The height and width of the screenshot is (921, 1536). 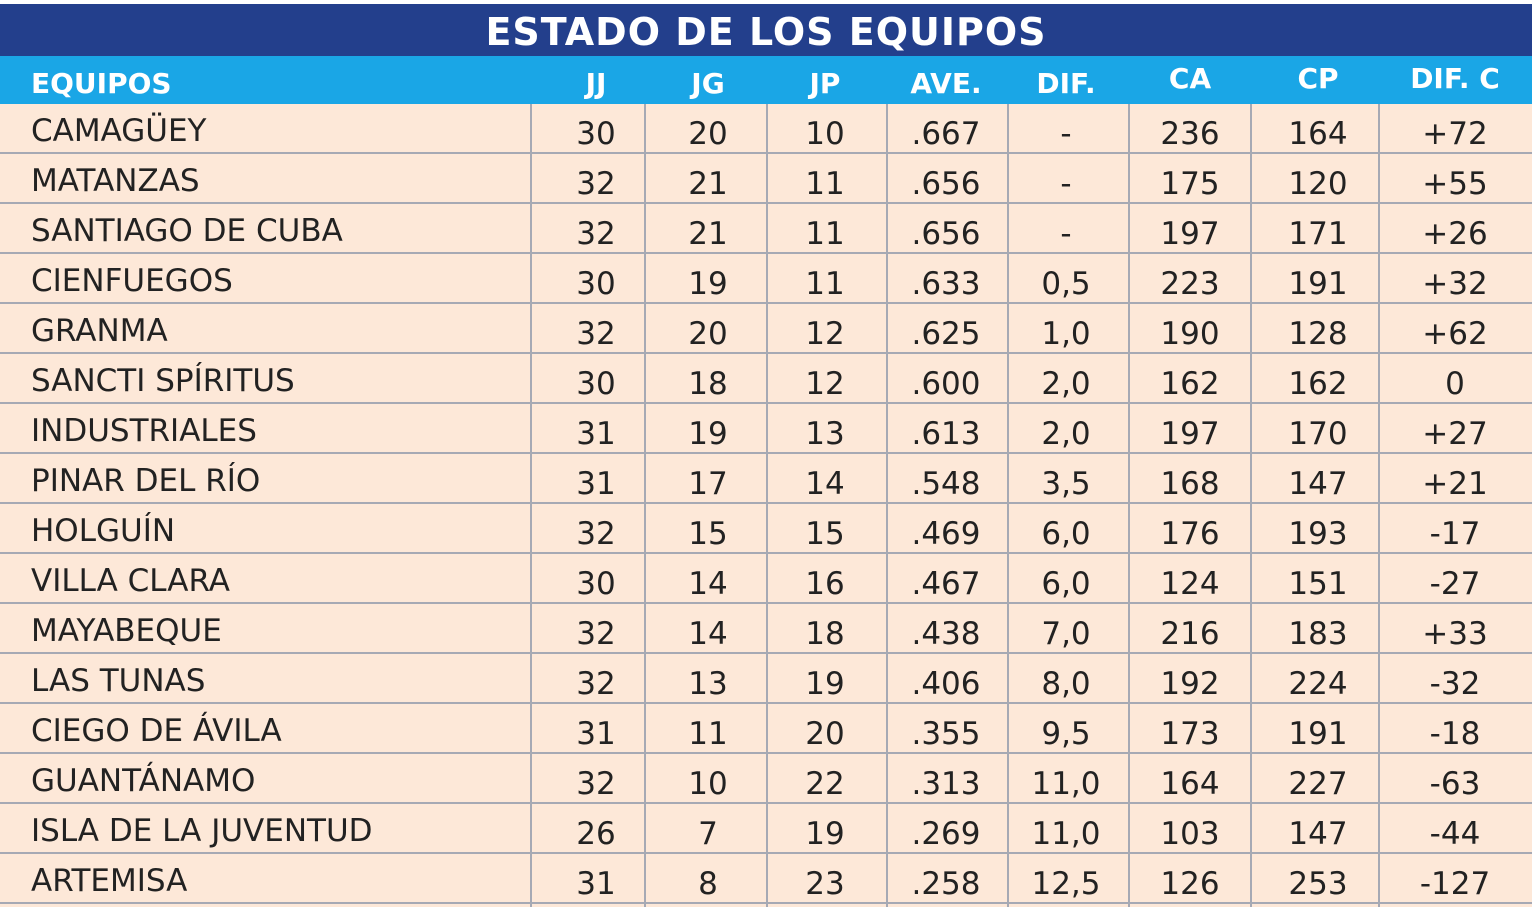 I want to click on average-cell: .625, so click(x=946, y=334).